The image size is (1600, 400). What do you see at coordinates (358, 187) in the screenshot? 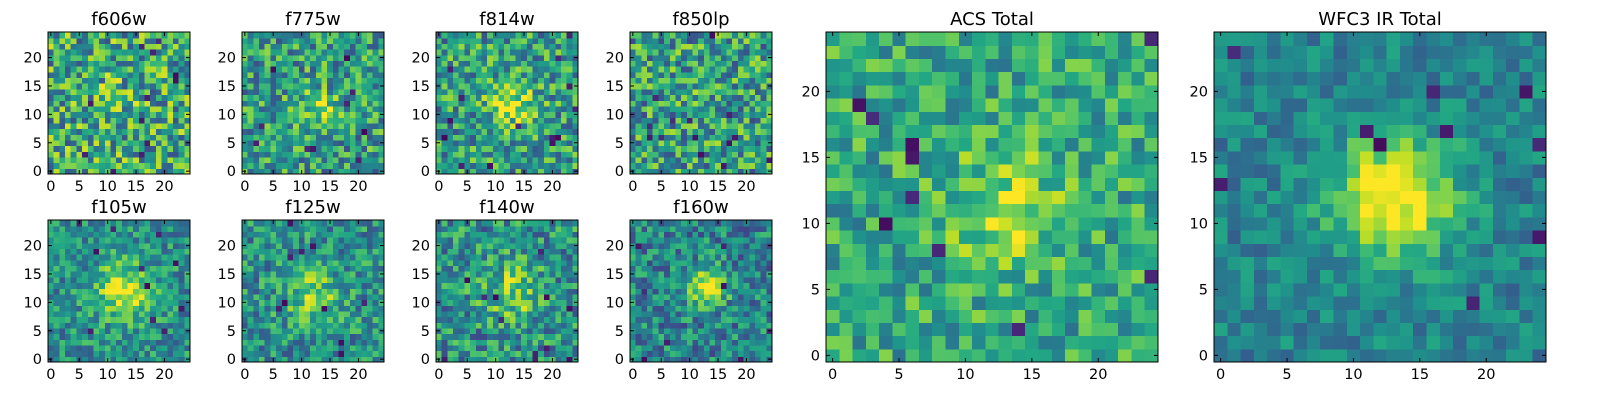
I see `x-tick-label: 20` at bounding box center [358, 187].